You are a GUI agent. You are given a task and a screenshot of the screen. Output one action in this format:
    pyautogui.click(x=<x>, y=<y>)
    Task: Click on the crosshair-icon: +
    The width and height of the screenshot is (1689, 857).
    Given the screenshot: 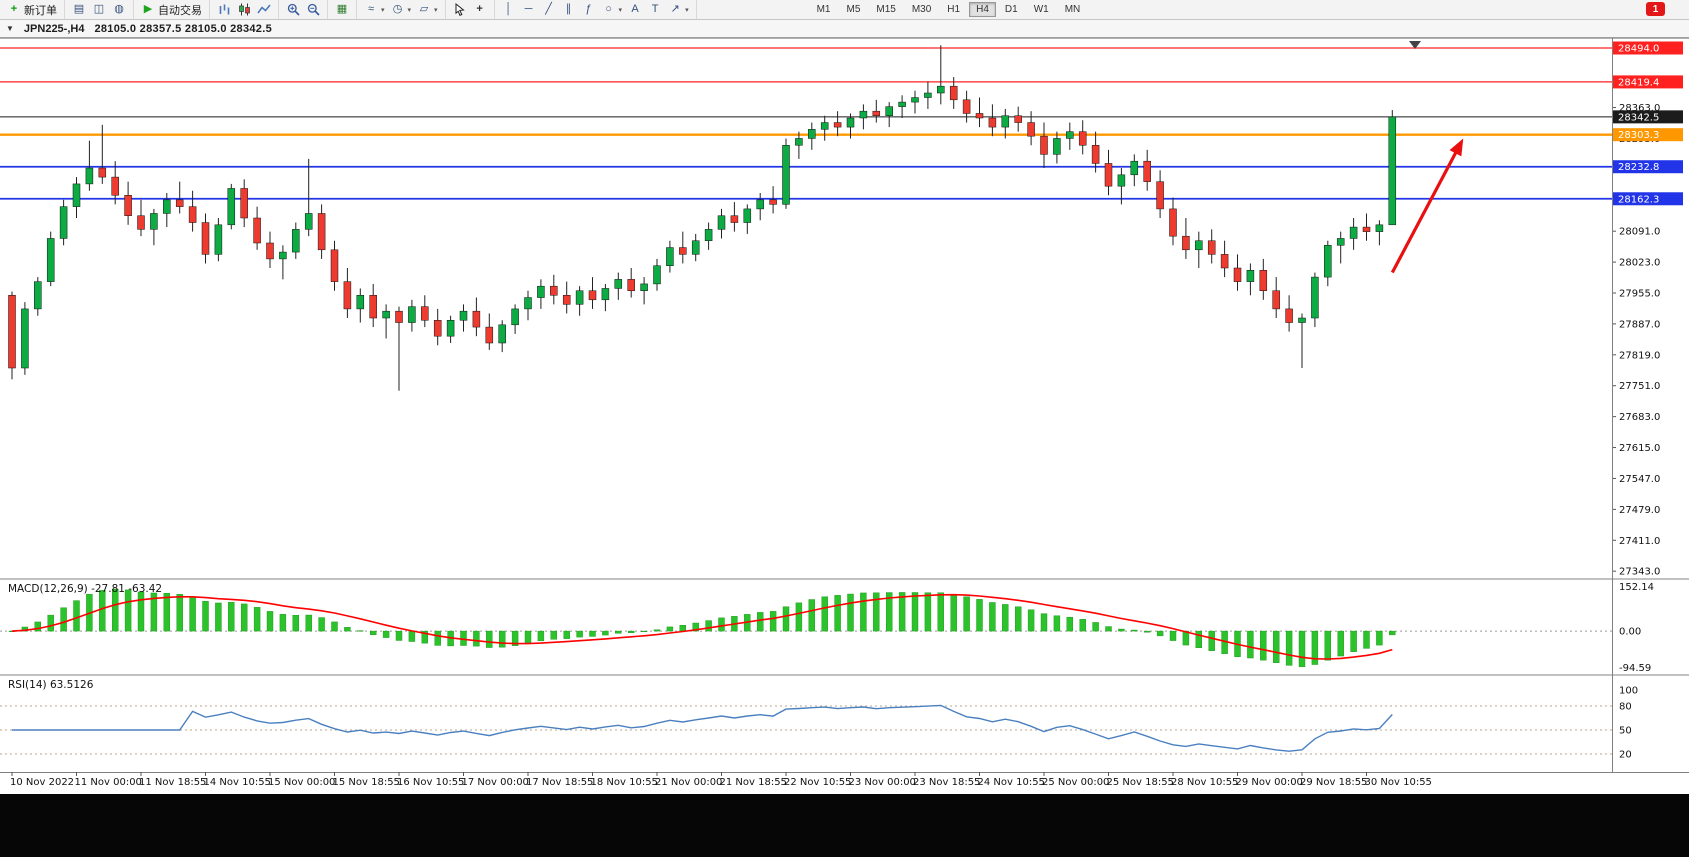 What is the action you would take?
    pyautogui.click(x=479, y=9)
    